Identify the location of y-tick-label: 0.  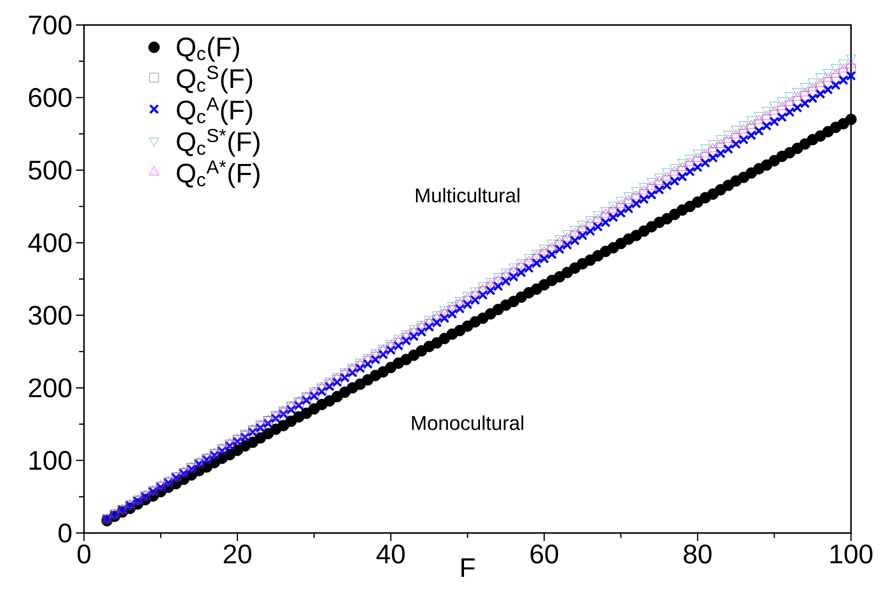
(65, 533).